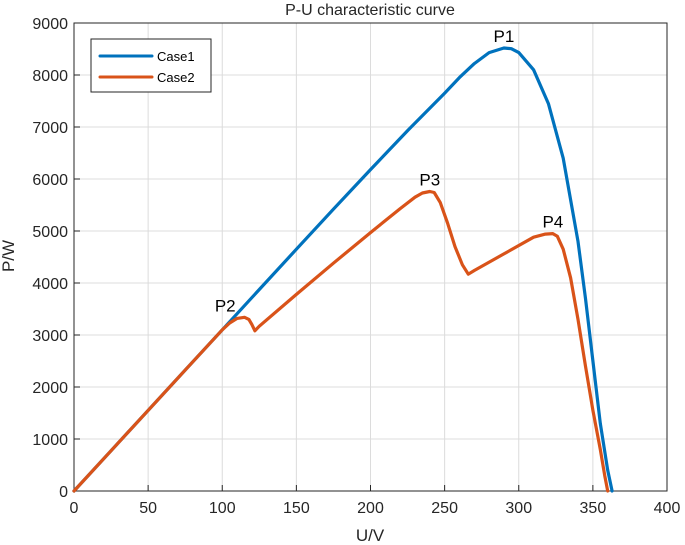 The height and width of the screenshot is (545, 685). What do you see at coordinates (296, 508) in the screenshot?
I see `x-tick-label: 150` at bounding box center [296, 508].